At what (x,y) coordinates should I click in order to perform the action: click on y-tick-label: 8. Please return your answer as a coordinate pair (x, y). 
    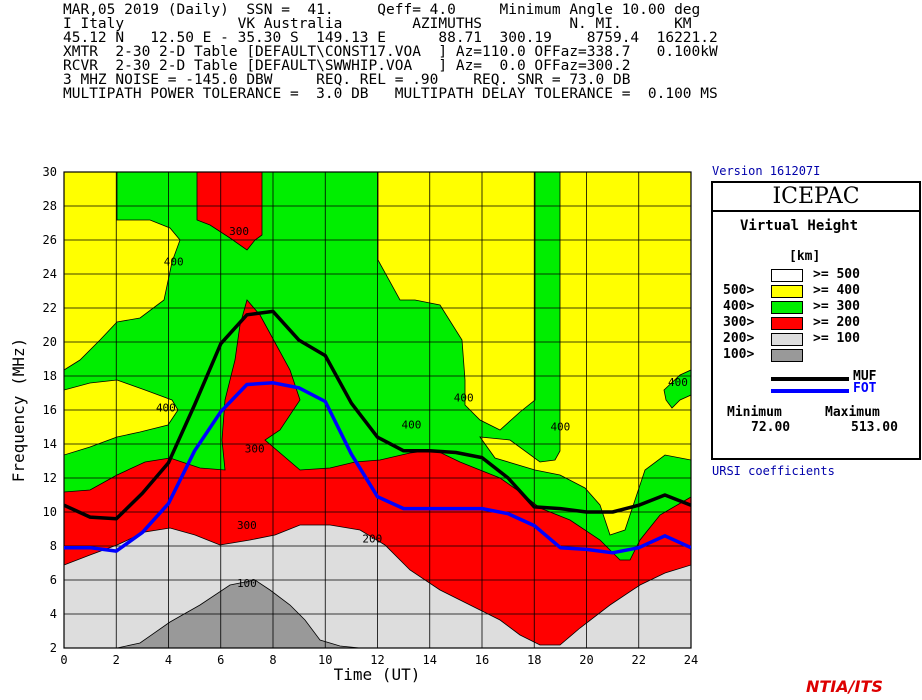
    Looking at the image, I should click on (53, 546).